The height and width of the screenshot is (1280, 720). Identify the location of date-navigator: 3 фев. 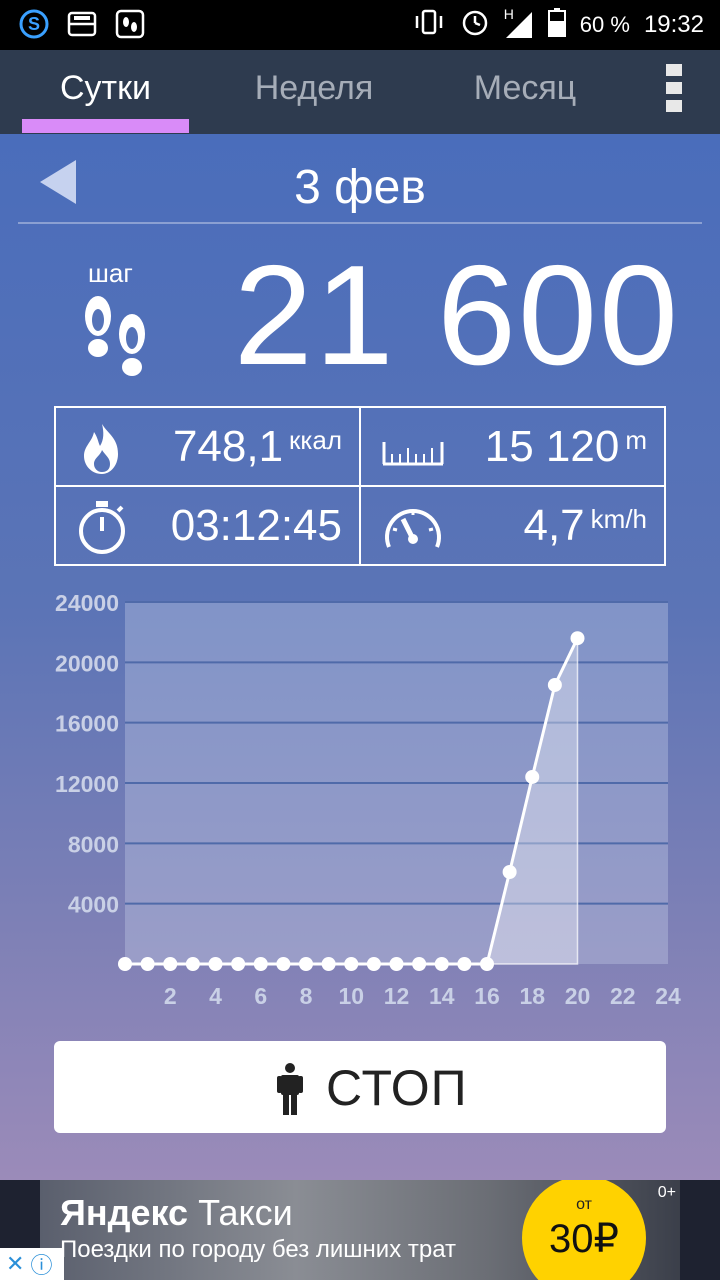
(360, 184).